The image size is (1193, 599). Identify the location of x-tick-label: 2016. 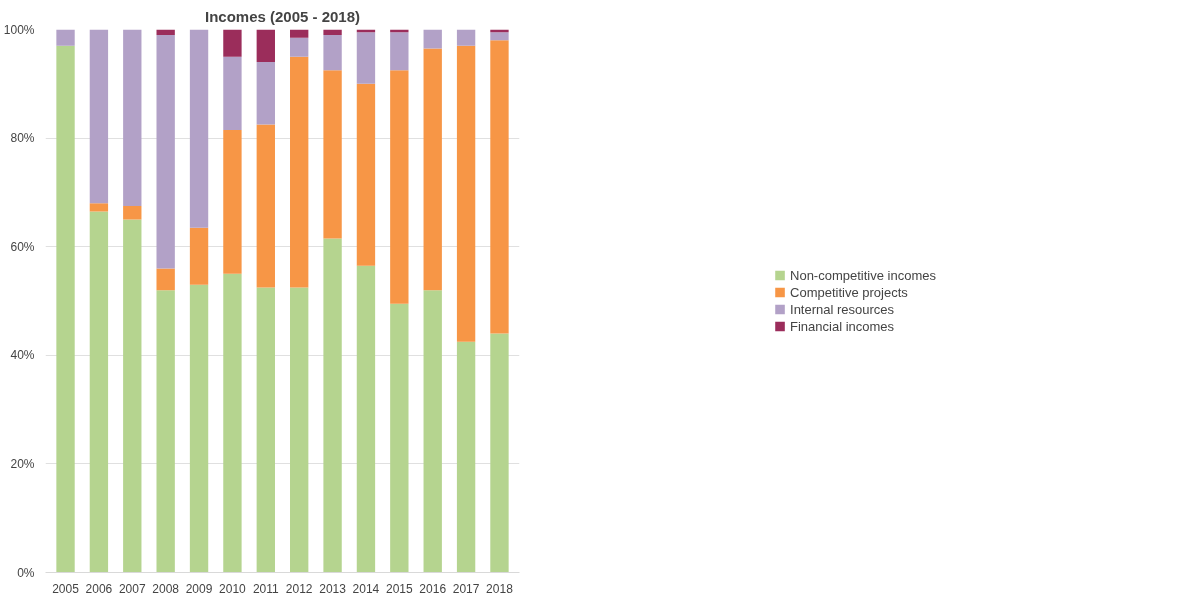
(433, 588).